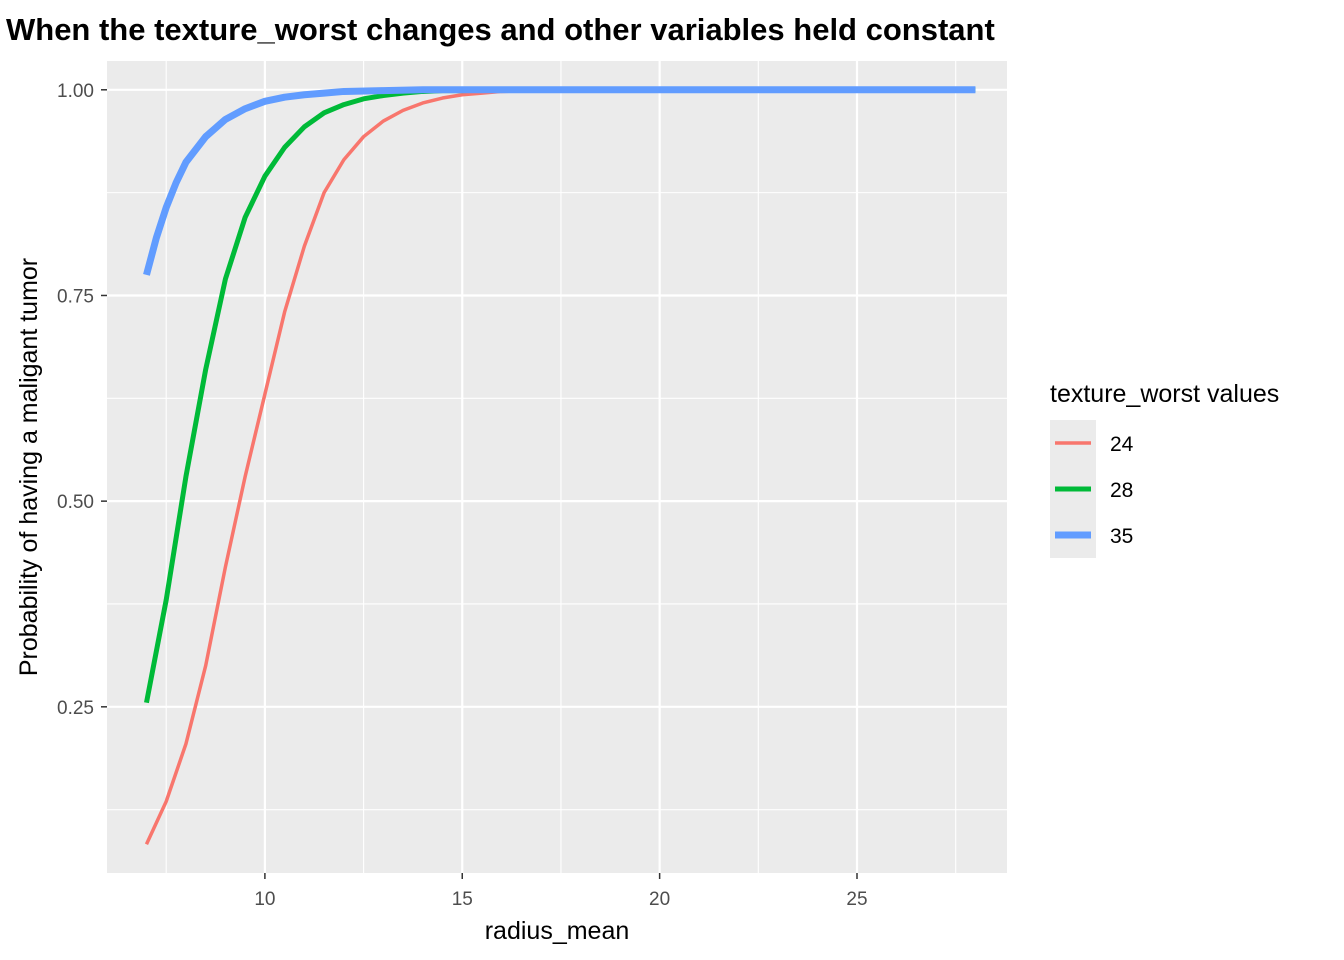 This screenshot has height=960, width=1344. Describe the element at coordinates (1164, 469) in the screenshot. I see `legend: texture_worst values 24 28 35` at that location.